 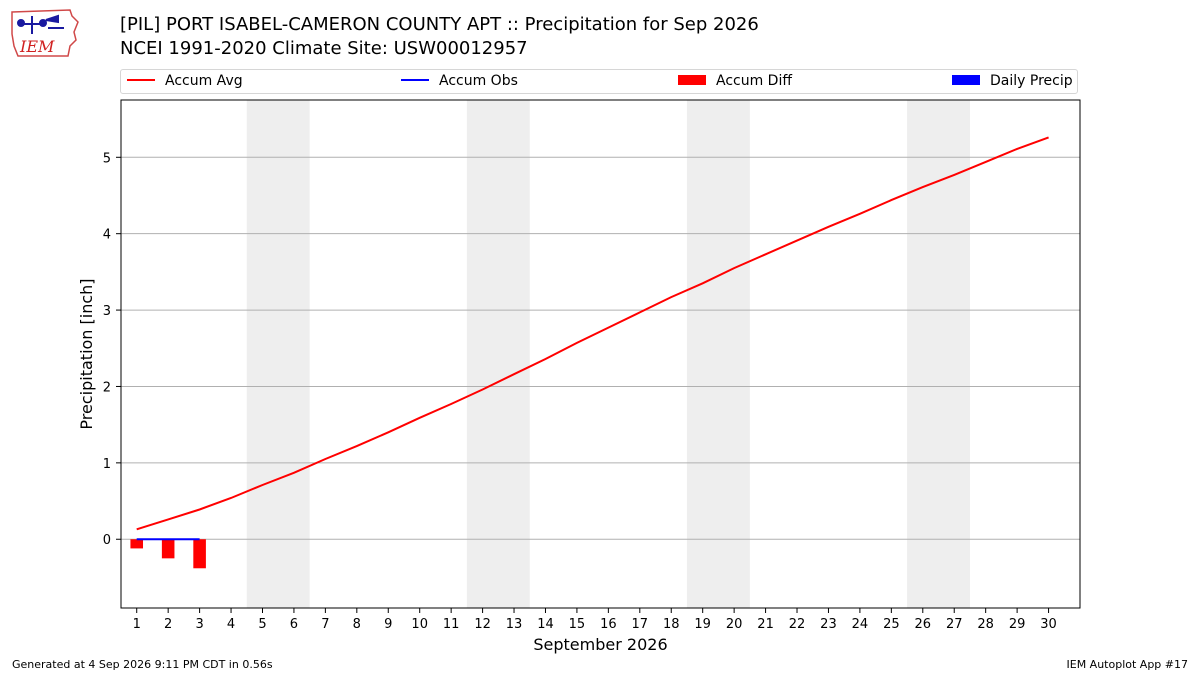 I want to click on legend-label: Accum Obs, so click(x=478, y=81).